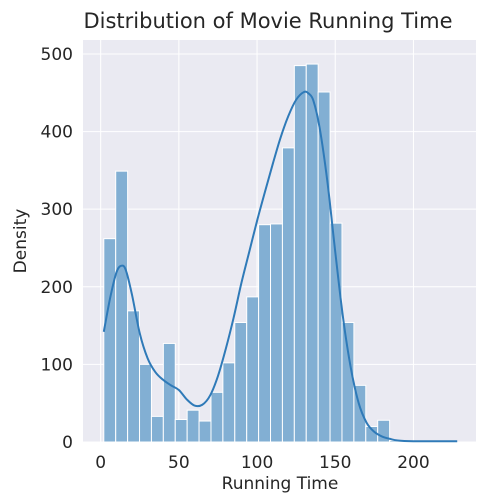 This screenshot has height=503, width=490. I want to click on y-axis-label: Density, so click(21, 241).